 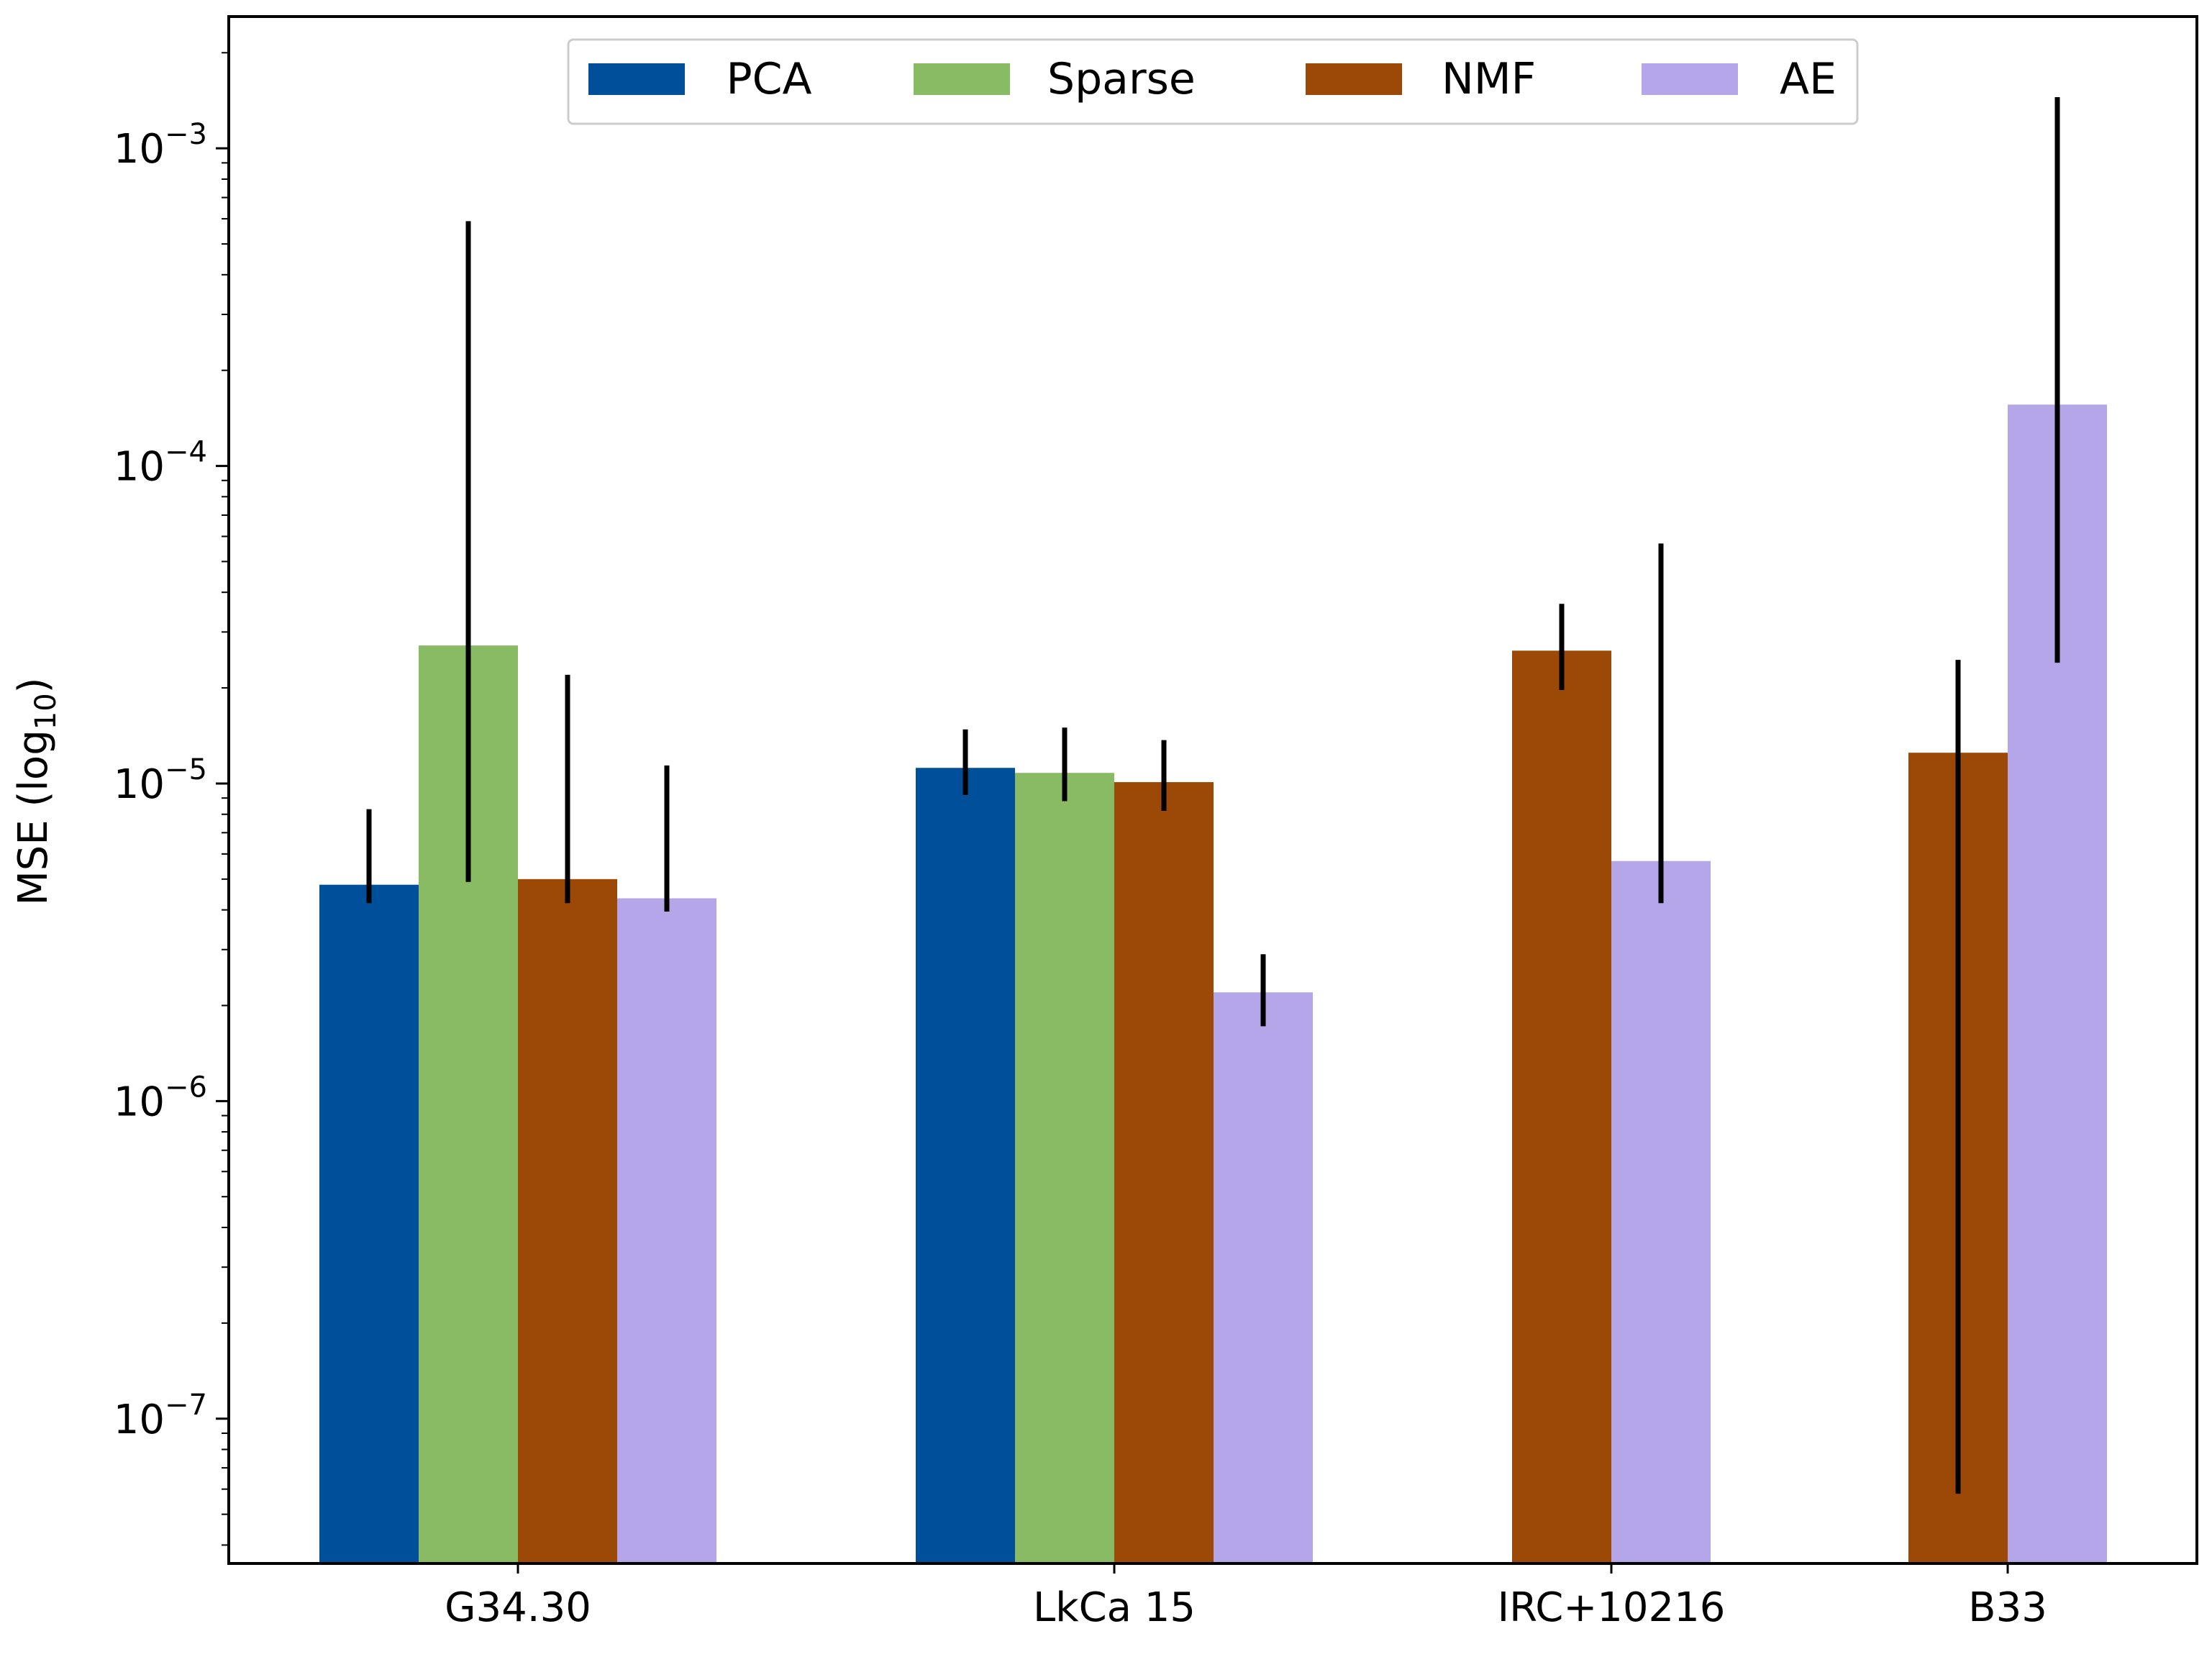 I want to click on y-axis-label-subscript: 10, so click(x=46, y=711).